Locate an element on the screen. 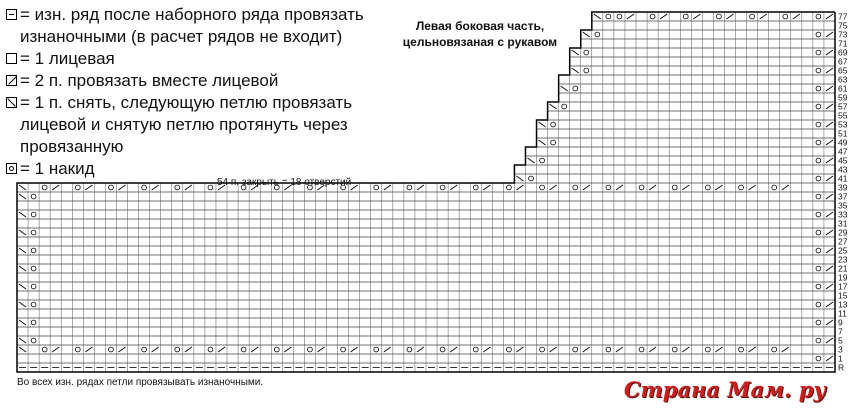 The image size is (860, 411). row-label: 71 is located at coordinates (843, 44).